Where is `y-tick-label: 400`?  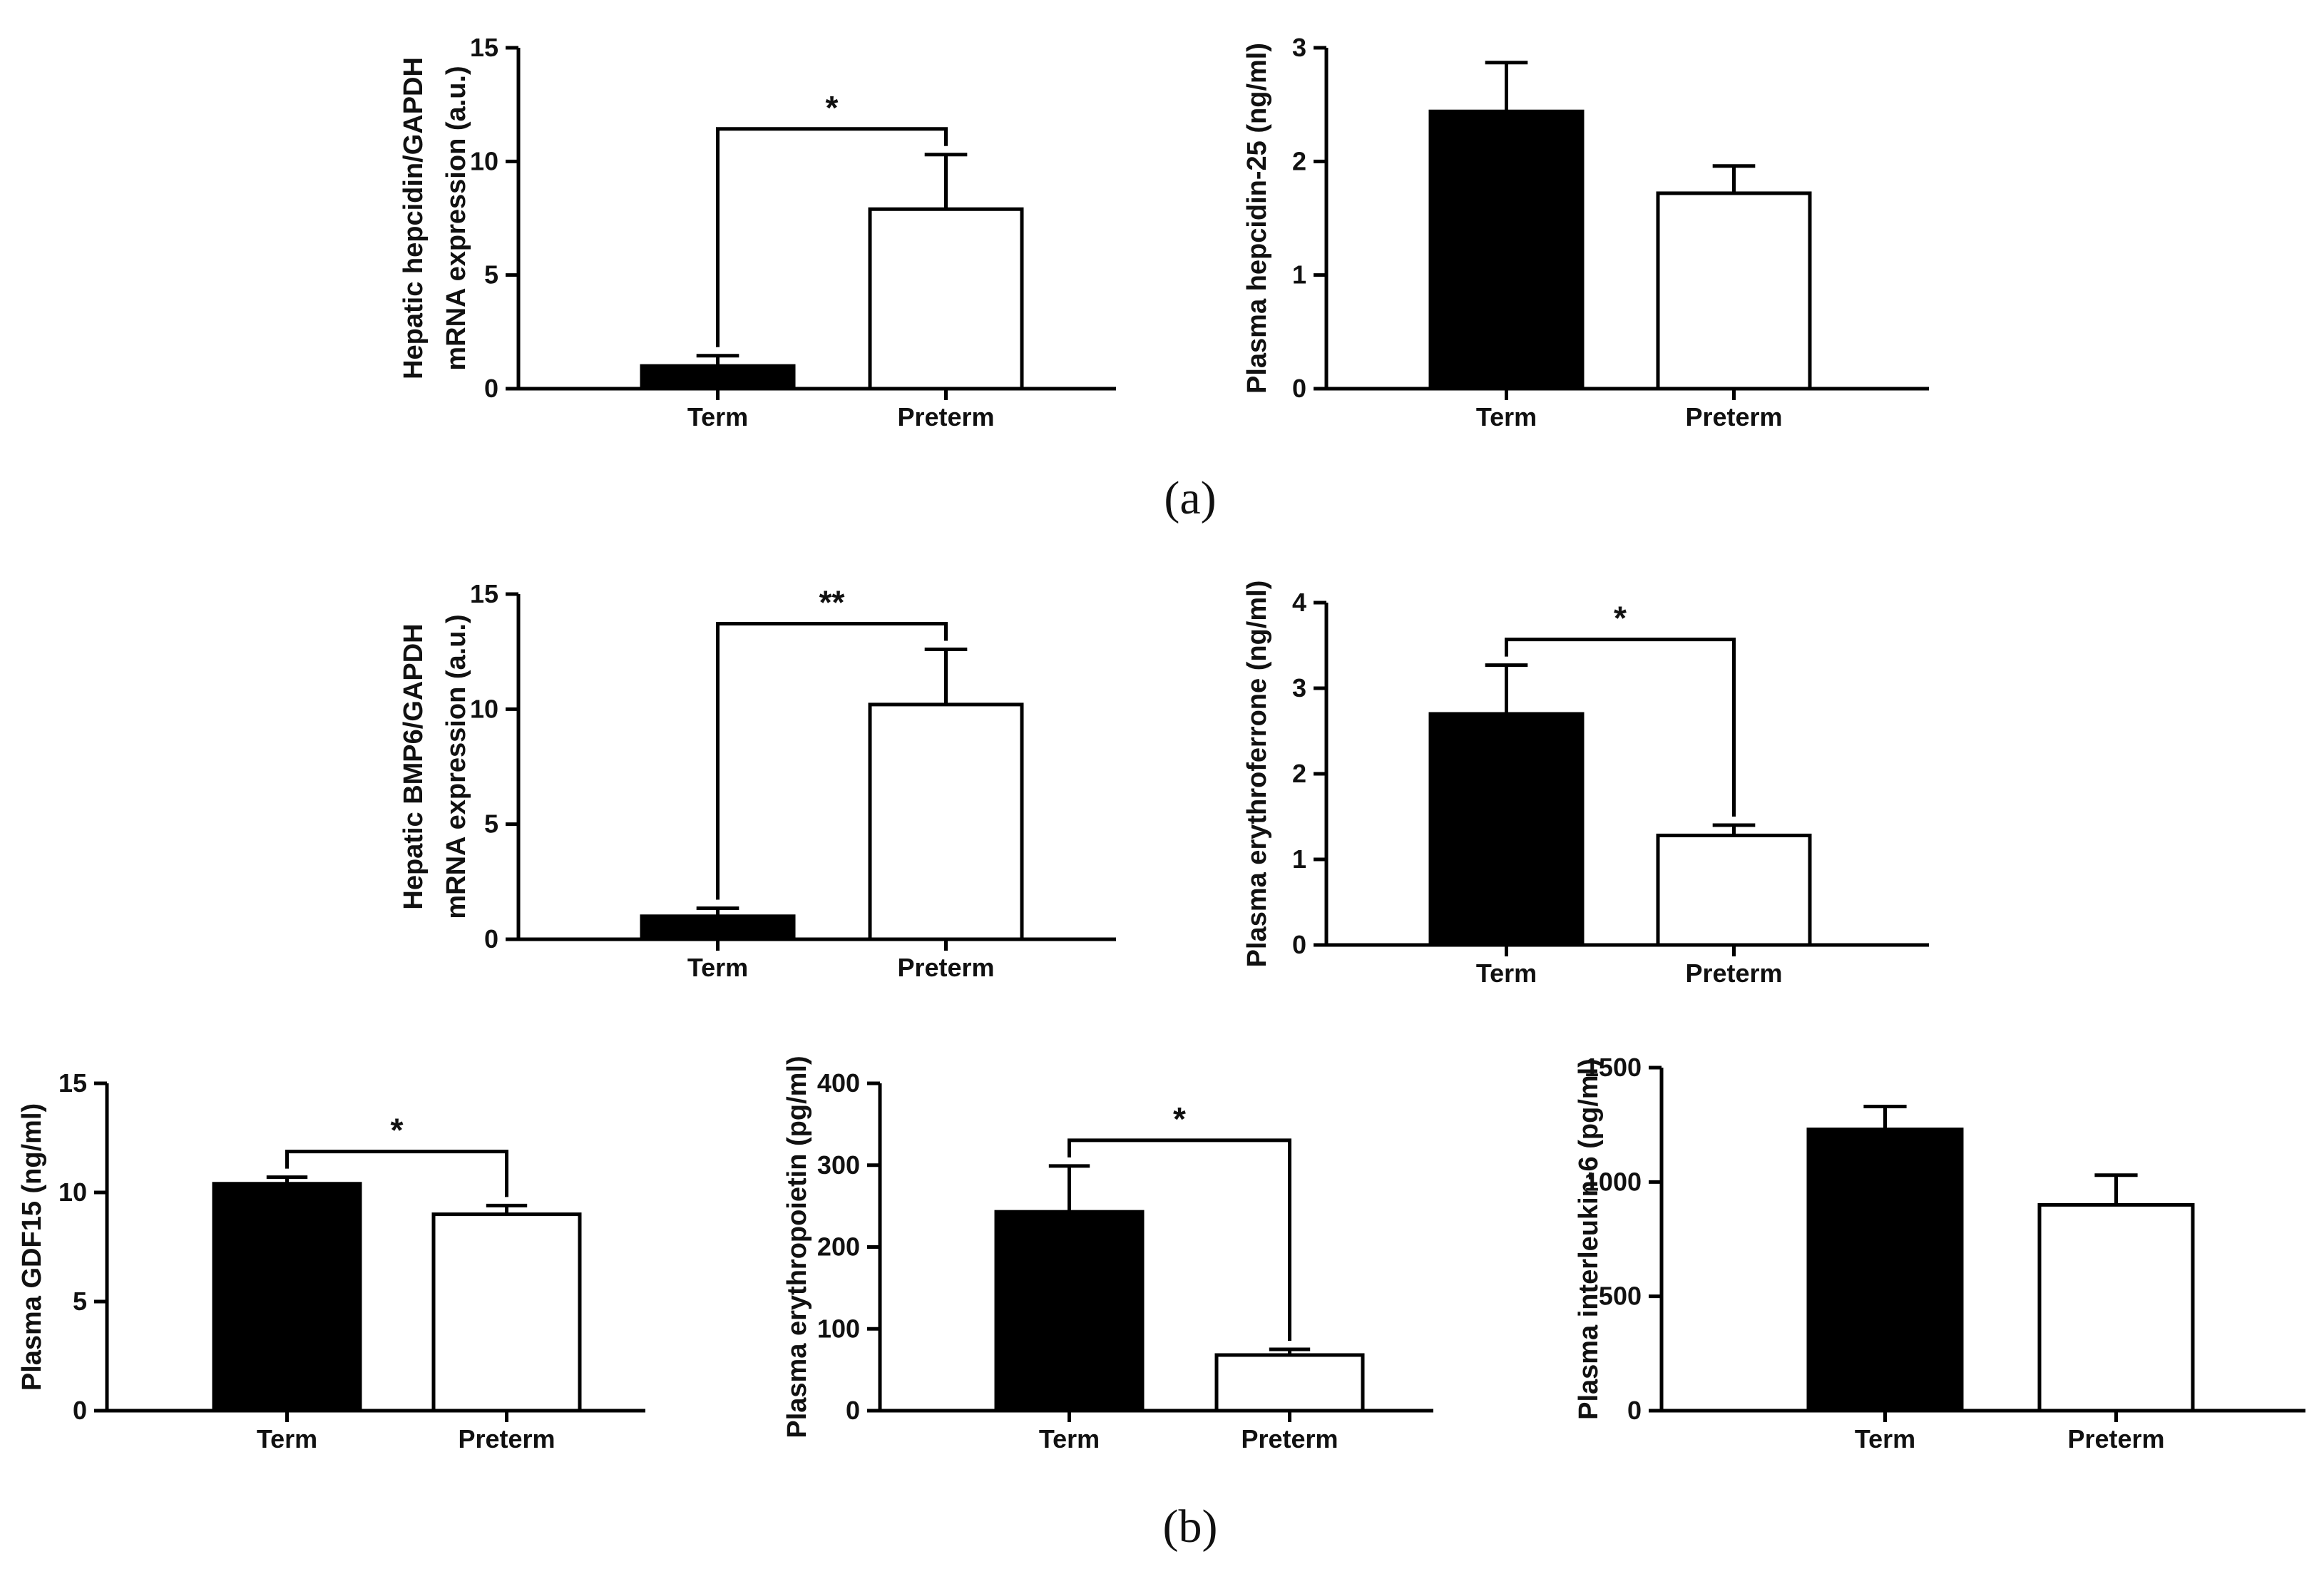 y-tick-label: 400 is located at coordinates (838, 1083).